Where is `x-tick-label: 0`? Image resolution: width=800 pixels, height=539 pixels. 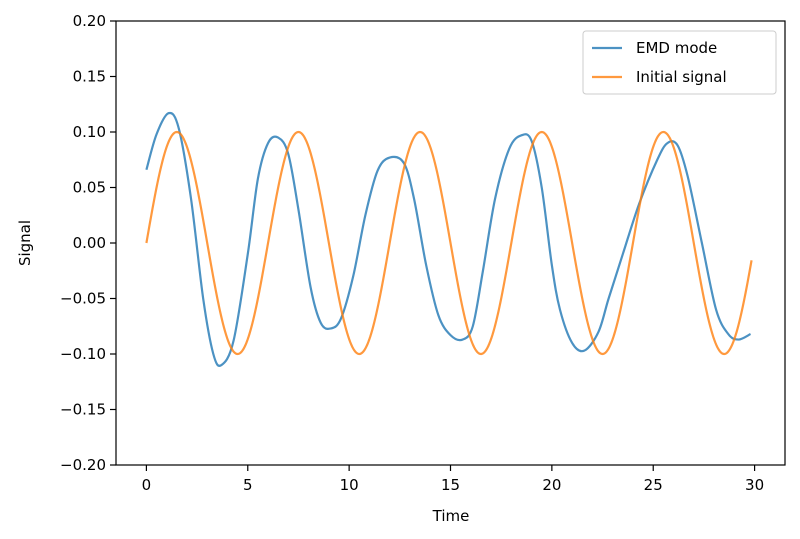 x-tick-label: 0 is located at coordinates (147, 485).